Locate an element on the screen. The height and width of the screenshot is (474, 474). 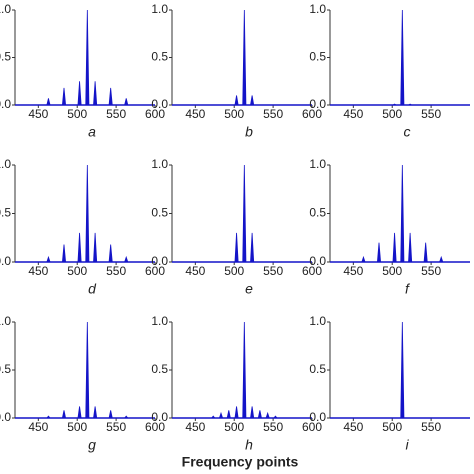
panel-label: a is located at coordinates (92, 132).